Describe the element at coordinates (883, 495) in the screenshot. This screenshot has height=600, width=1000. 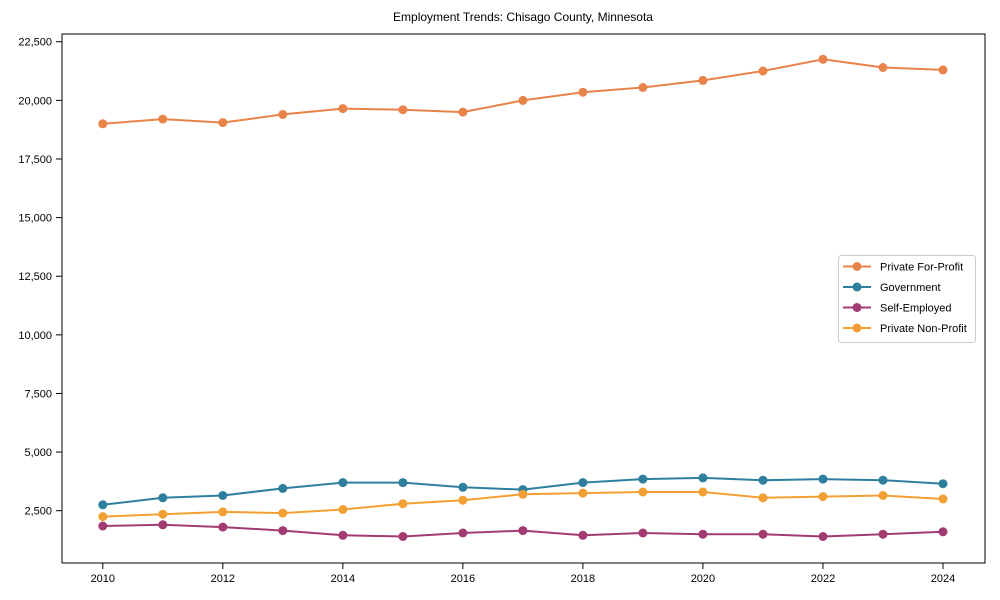
I see `data-point-private-non-profit-2023` at that location.